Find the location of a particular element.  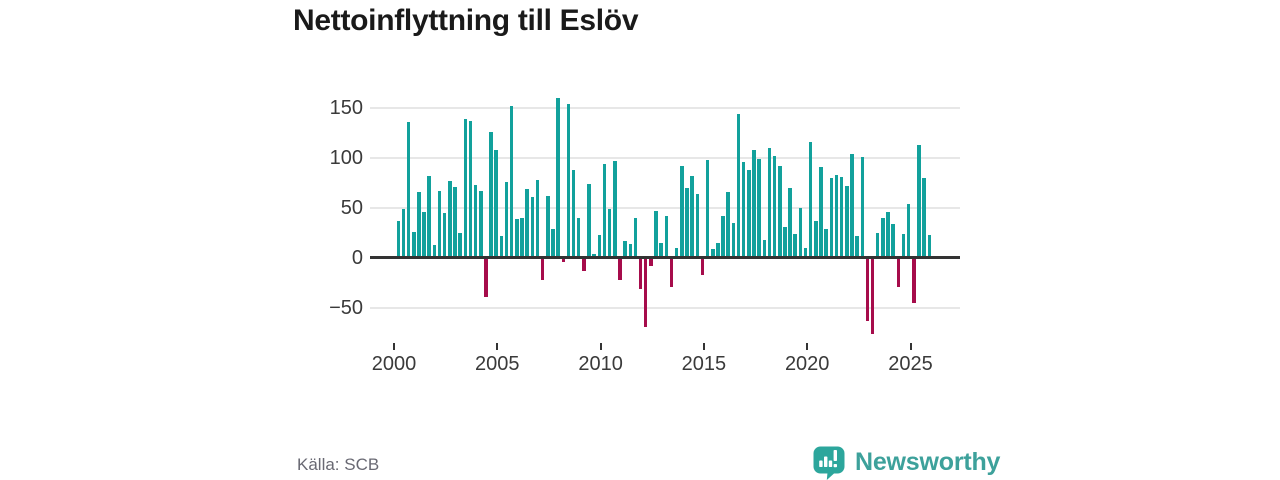

source-note: Källa: SCB is located at coordinates (338, 464).